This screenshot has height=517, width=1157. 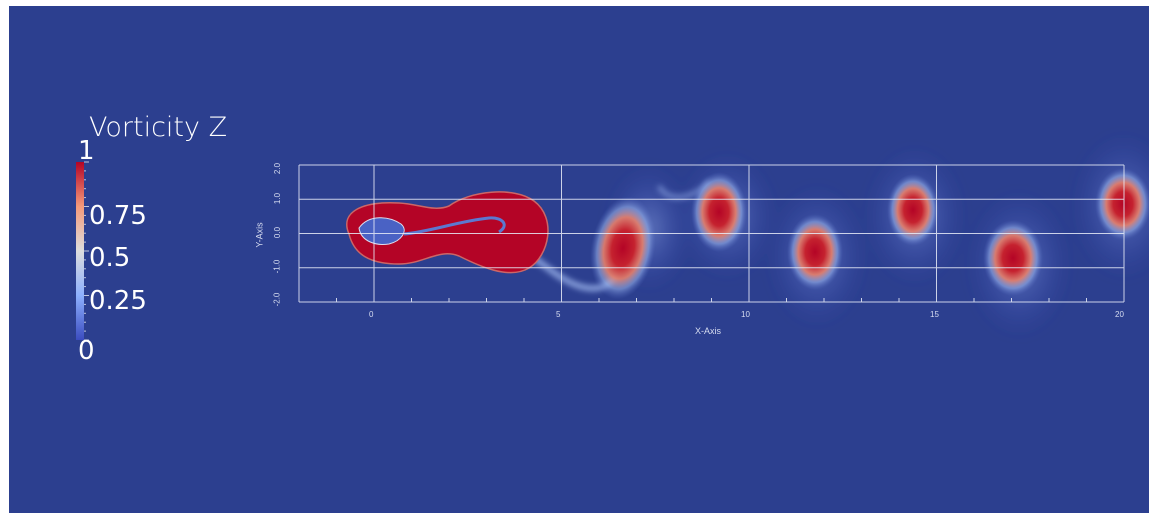 I want to click on y-axis-title: Y-Axis, so click(x=259, y=235).